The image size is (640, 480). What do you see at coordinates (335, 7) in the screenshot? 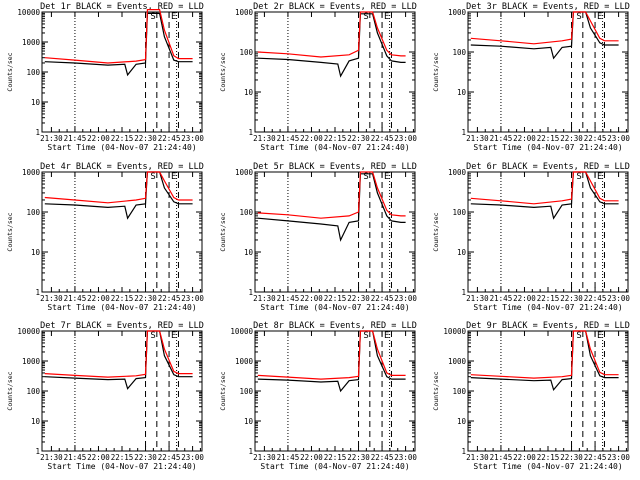
I see `panel-title: Det 2r BLACK = Events, RED = LLD` at bounding box center [335, 7].